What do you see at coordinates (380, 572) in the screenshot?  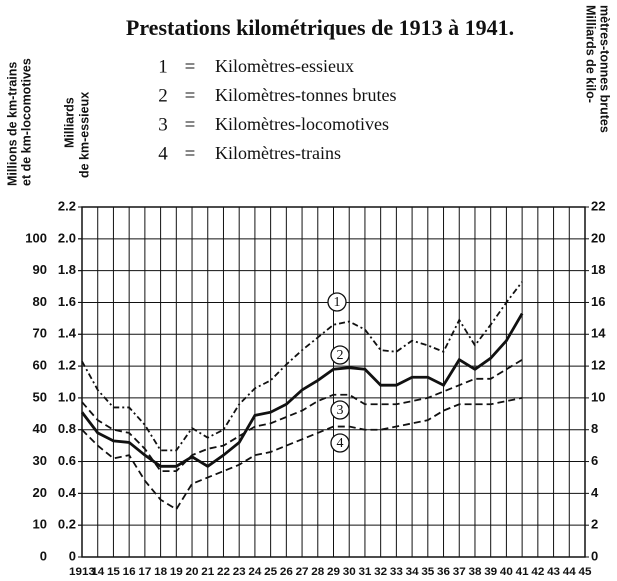 I see `x-tick-label: 32` at bounding box center [380, 572].